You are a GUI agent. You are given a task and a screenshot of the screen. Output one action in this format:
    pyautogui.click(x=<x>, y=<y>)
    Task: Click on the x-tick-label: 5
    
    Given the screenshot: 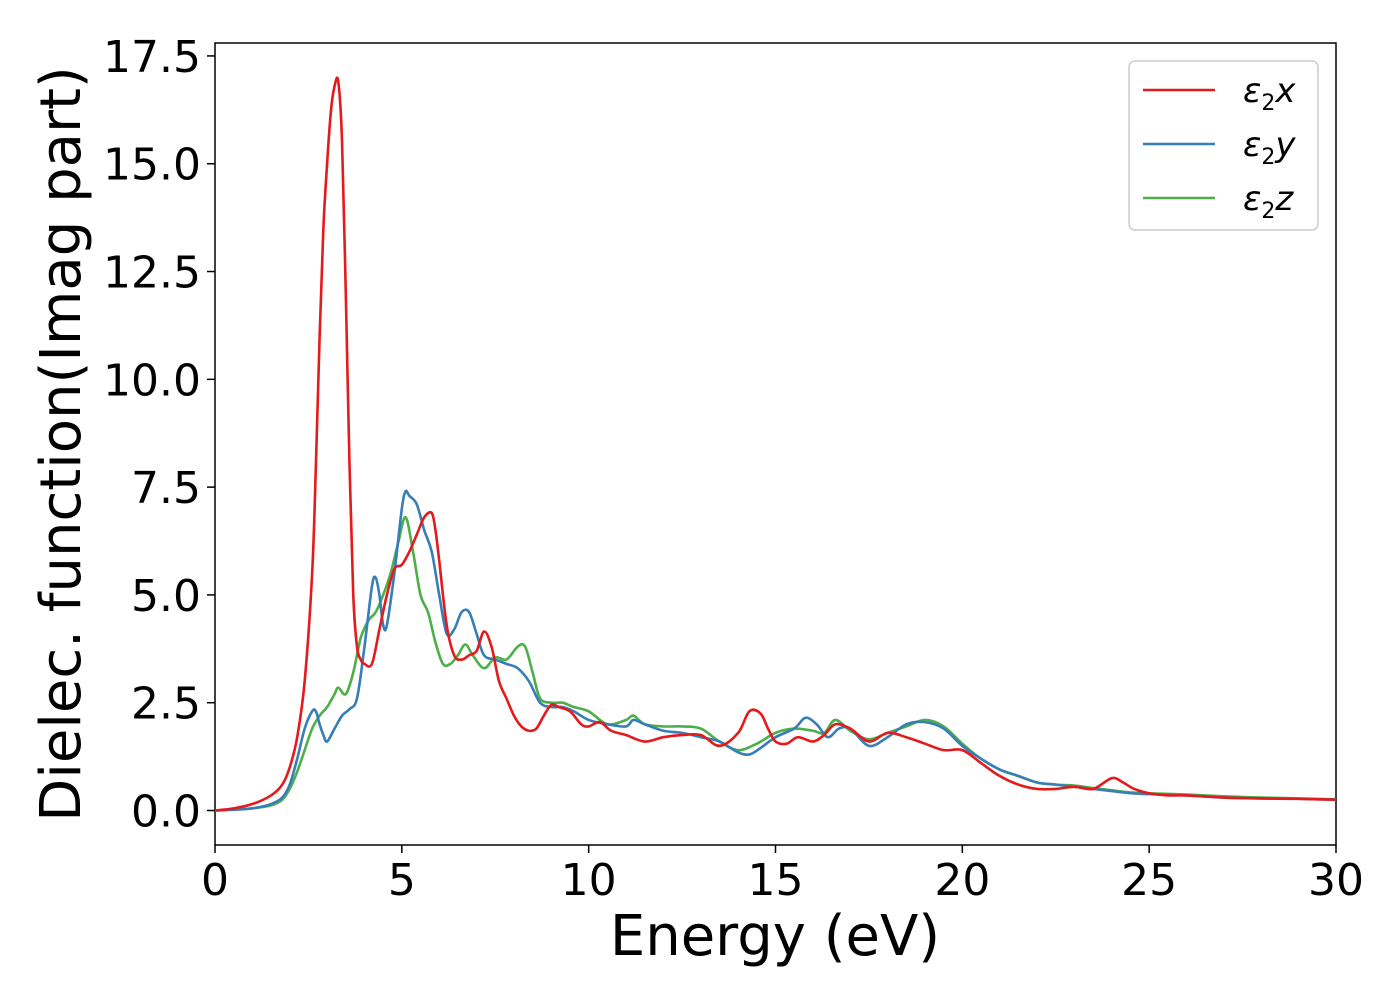 What is the action you would take?
    pyautogui.click(x=402, y=880)
    